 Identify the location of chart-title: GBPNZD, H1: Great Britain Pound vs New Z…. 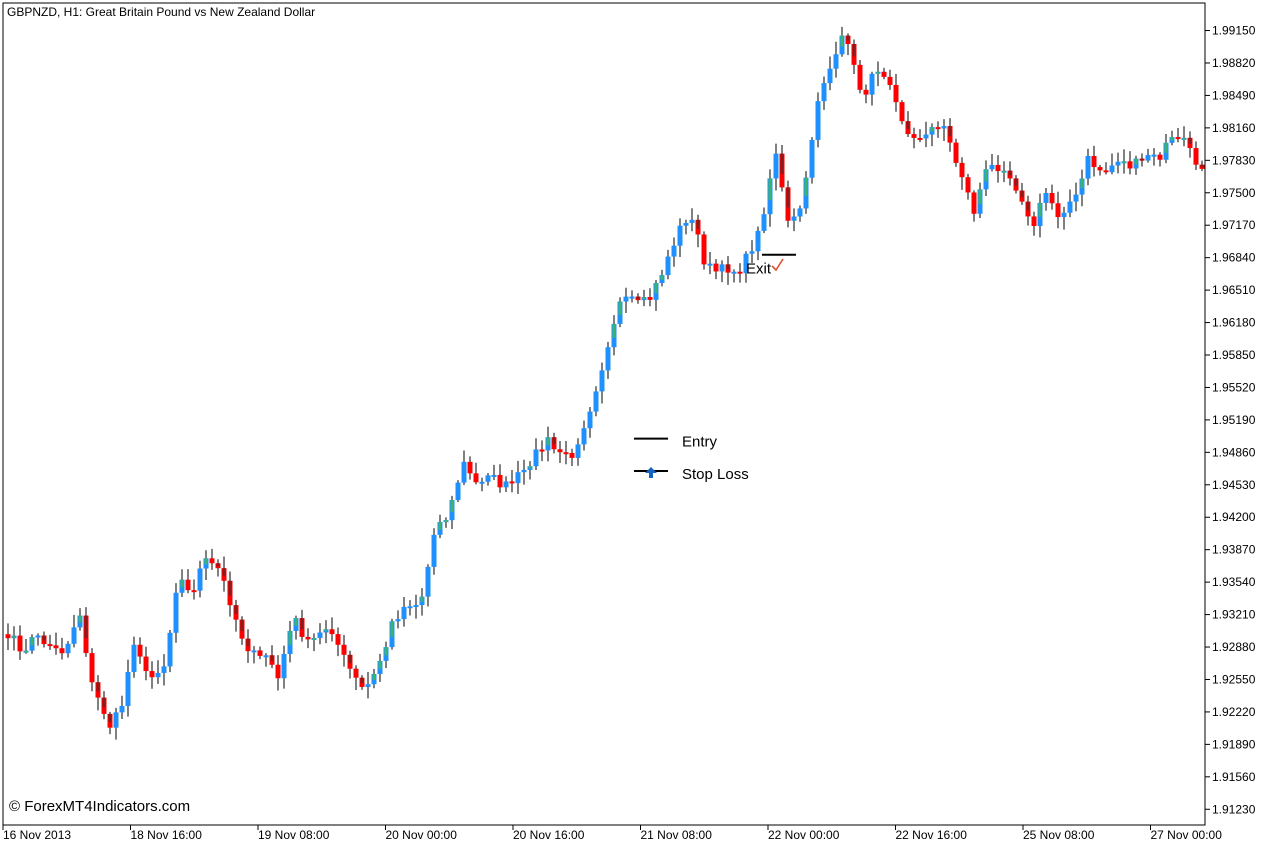
(161, 12).